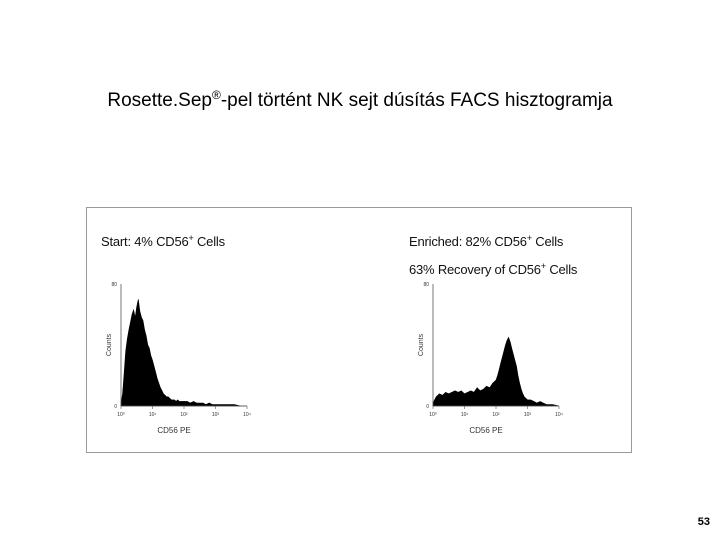 This screenshot has height=540, width=720. I want to click on enriched-line1-superscript: +, so click(529, 238).